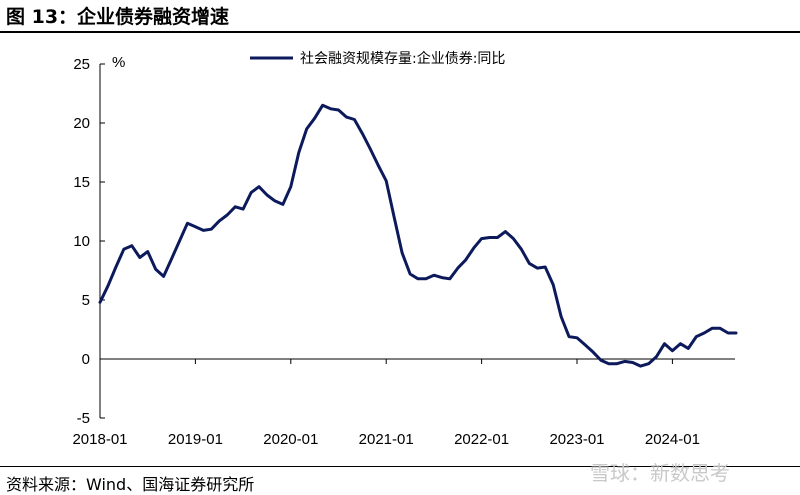 Image resolution: width=800 pixels, height=495 pixels. I want to click on bottom-rule, so click(400, 466).